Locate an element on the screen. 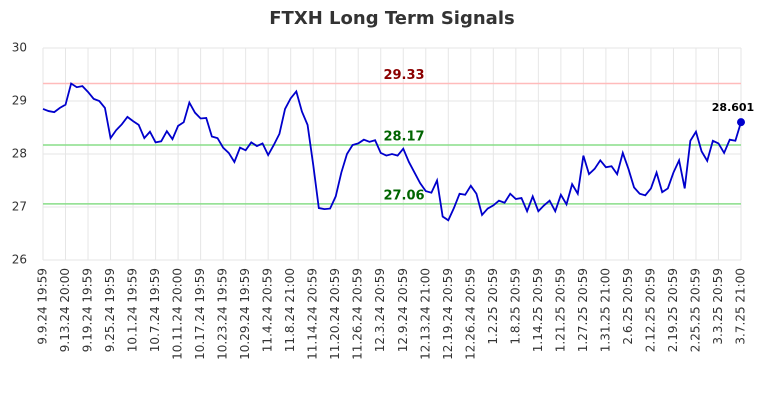  last-value-label: 28.601 is located at coordinates (733, 107).